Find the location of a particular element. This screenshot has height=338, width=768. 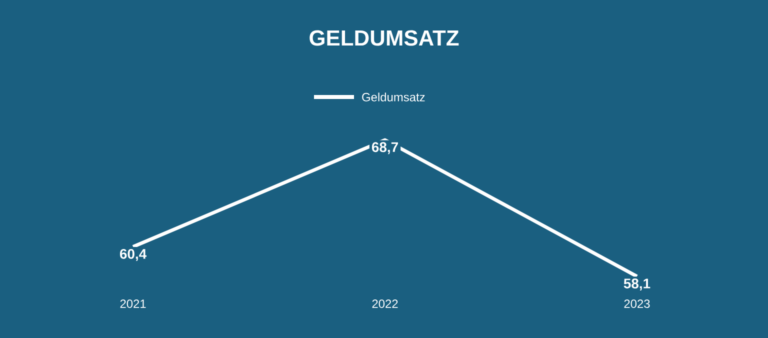

data-label: 58,1 is located at coordinates (637, 284).